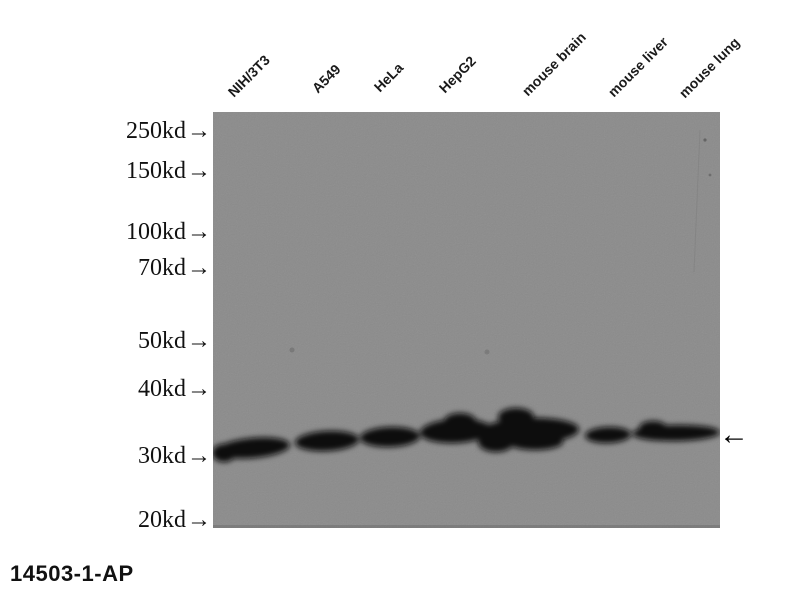 This screenshot has width=800, height=600. What do you see at coordinates (553, 63) in the screenshot?
I see `lane-label-mouse-brain: mouse brain` at bounding box center [553, 63].